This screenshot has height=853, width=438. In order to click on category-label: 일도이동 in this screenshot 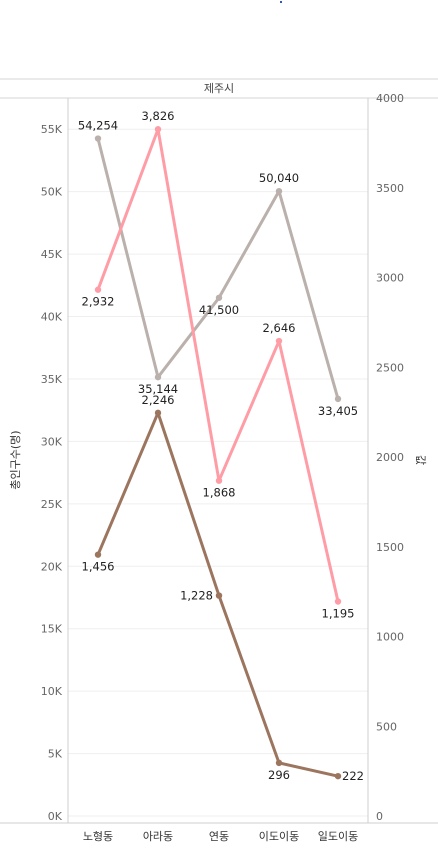, I will do `click(338, 836)`.